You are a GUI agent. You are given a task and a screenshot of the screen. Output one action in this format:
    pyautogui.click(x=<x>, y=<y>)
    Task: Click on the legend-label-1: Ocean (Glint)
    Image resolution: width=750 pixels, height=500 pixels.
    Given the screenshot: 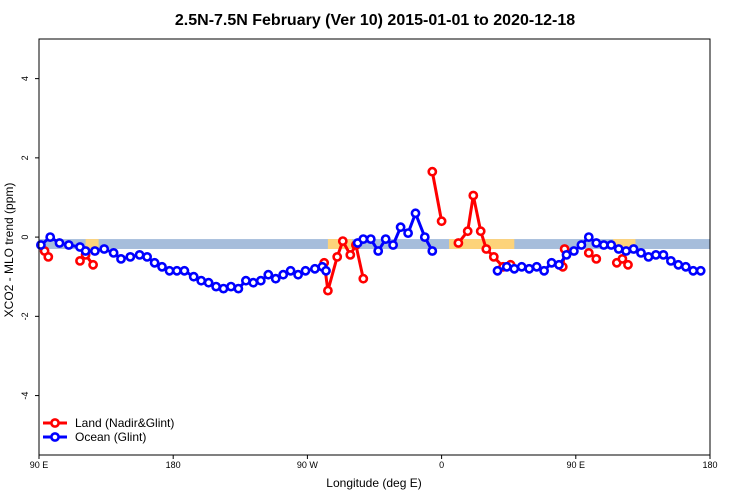 What is the action you would take?
    pyautogui.click(x=110, y=437)
    